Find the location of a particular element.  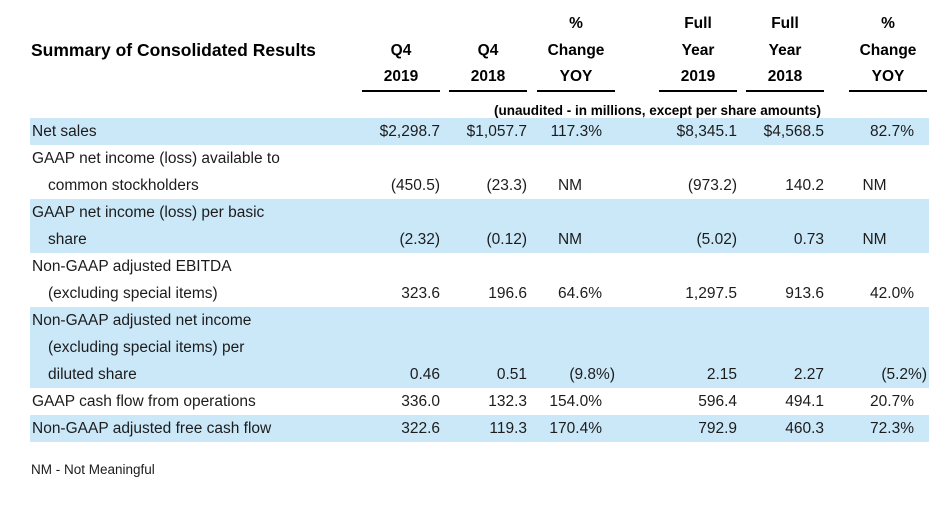

column-header-full-year-2019: Full Year 2019 is located at coordinates (678, 51).